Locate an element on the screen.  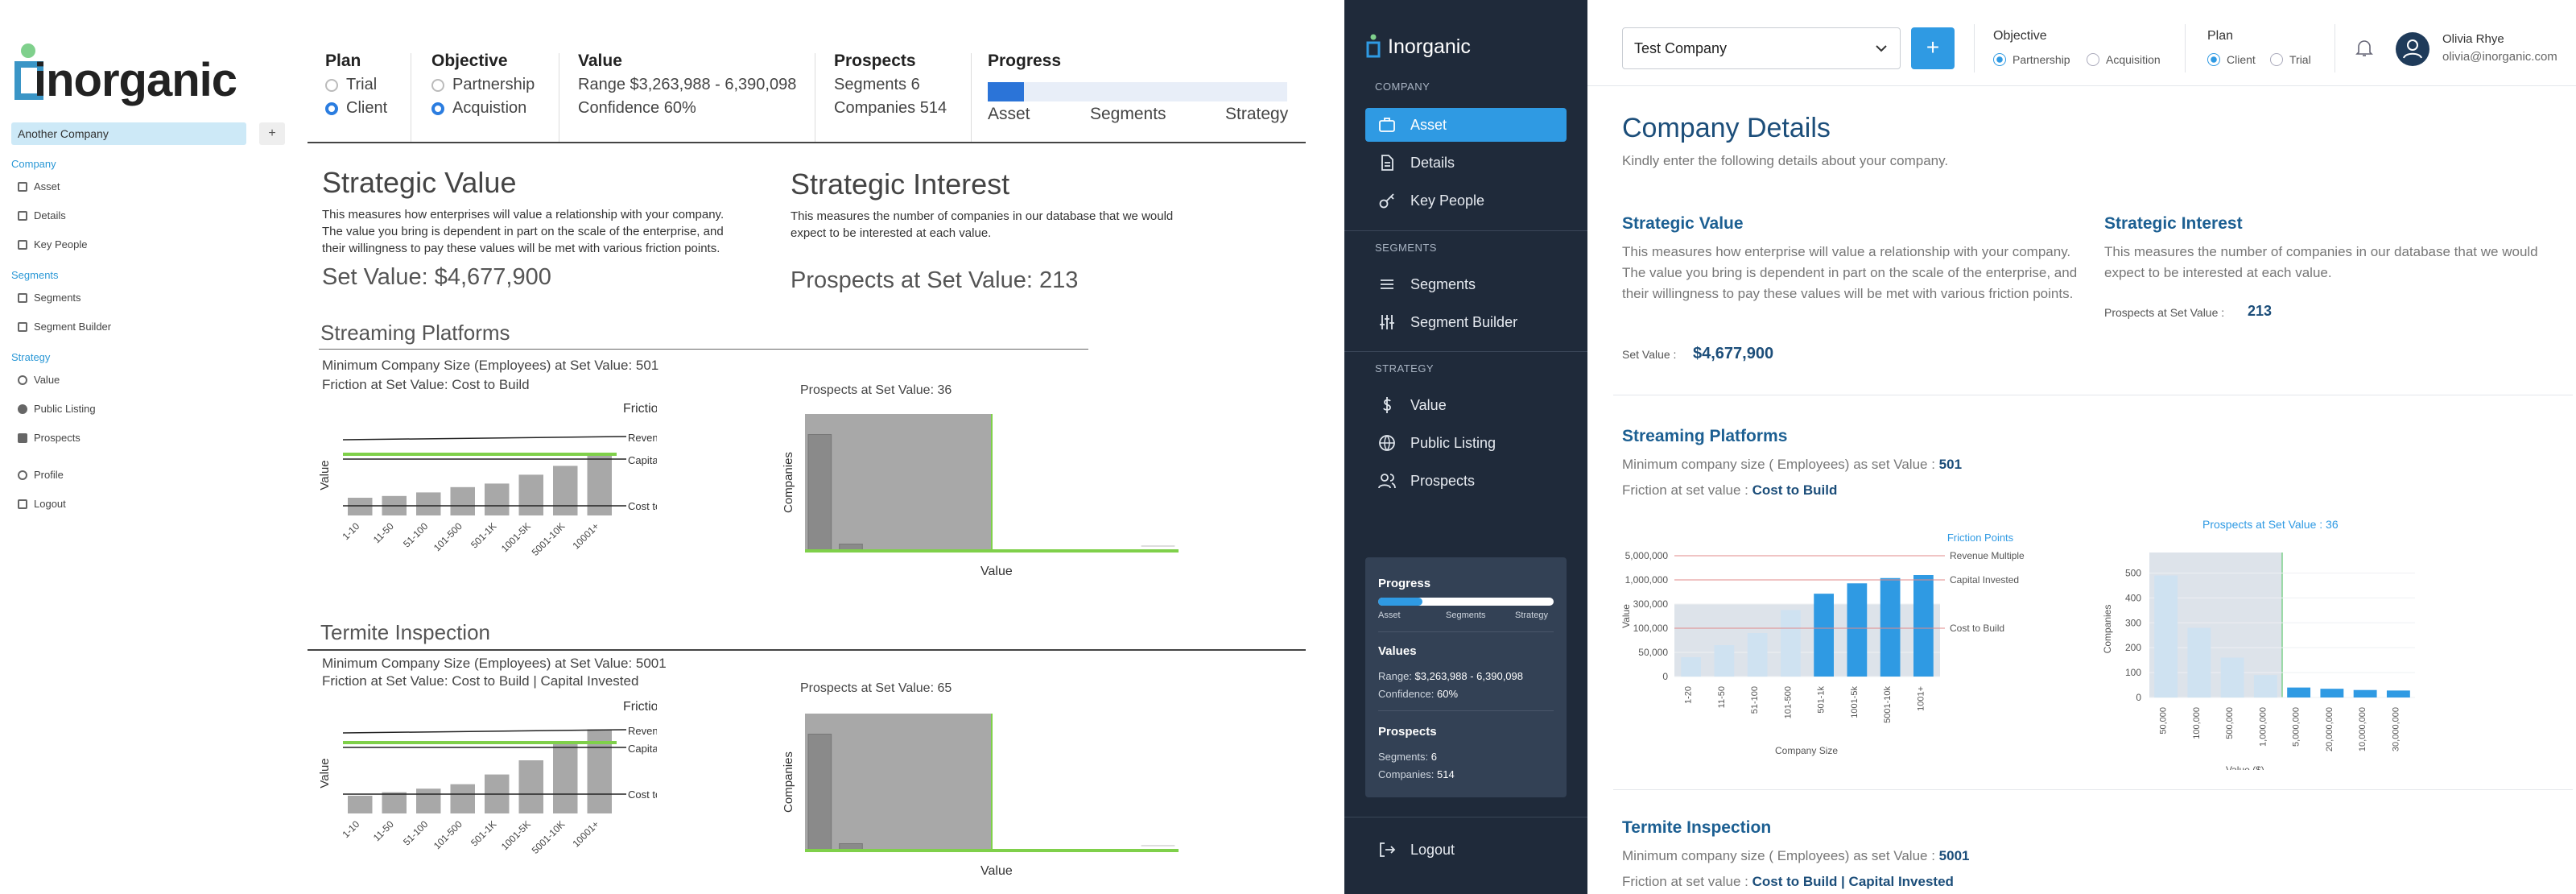
nav-prospects: Prospects is located at coordinates (1466, 481).